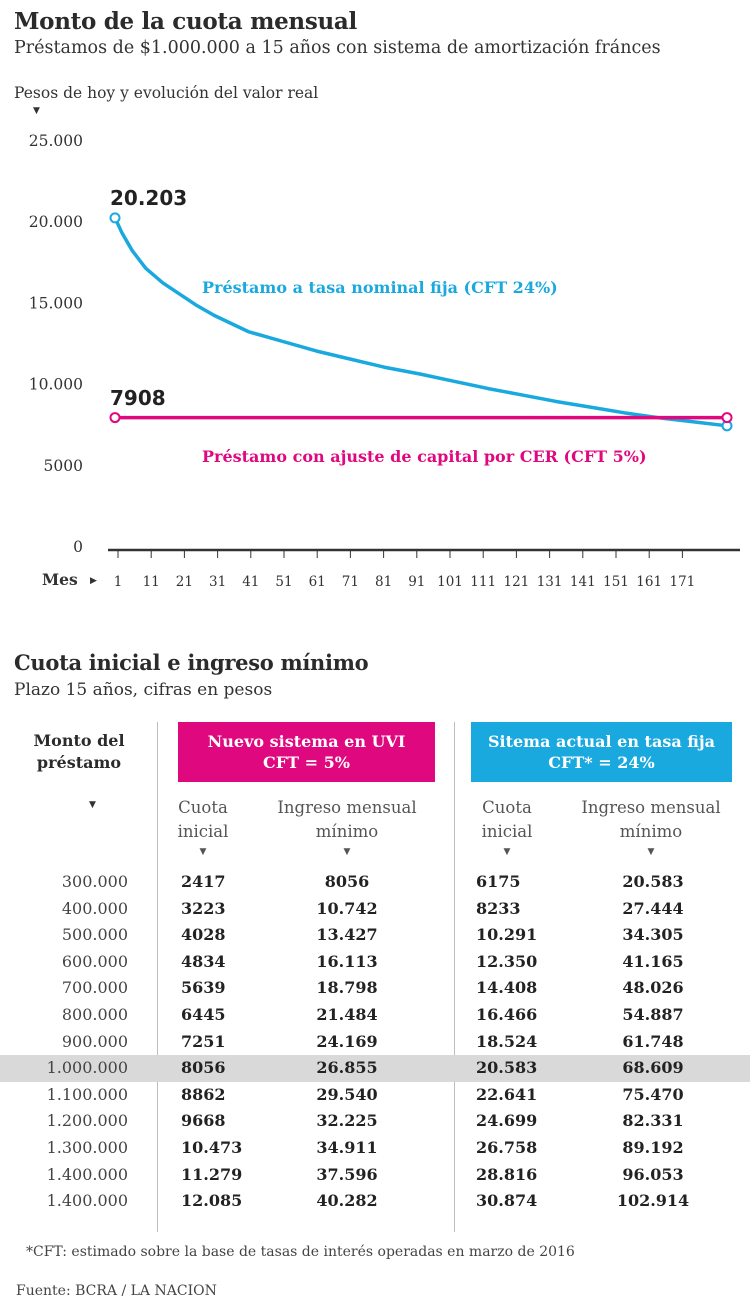  I want to click on fija-cuota-cell: 22.641, so click(507, 1094).